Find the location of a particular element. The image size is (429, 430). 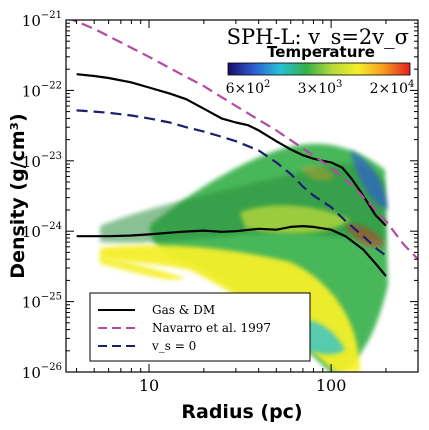

colorbar-tick-label: 3×103 is located at coordinates (320, 88).